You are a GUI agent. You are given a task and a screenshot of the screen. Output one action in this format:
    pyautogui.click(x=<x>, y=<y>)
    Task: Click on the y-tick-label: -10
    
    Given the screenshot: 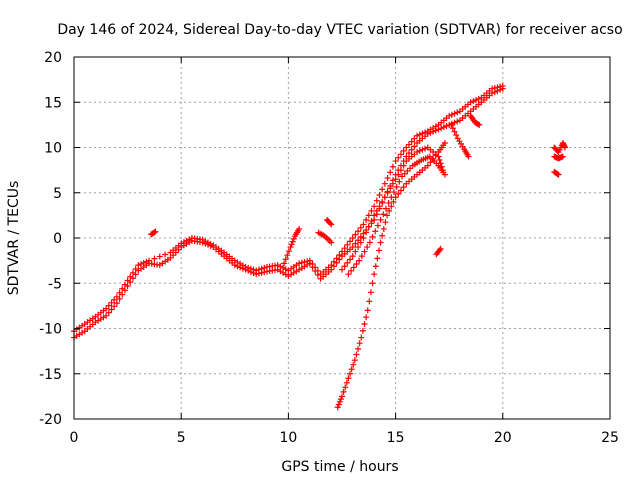 What is the action you would take?
    pyautogui.click(x=50, y=330)
    